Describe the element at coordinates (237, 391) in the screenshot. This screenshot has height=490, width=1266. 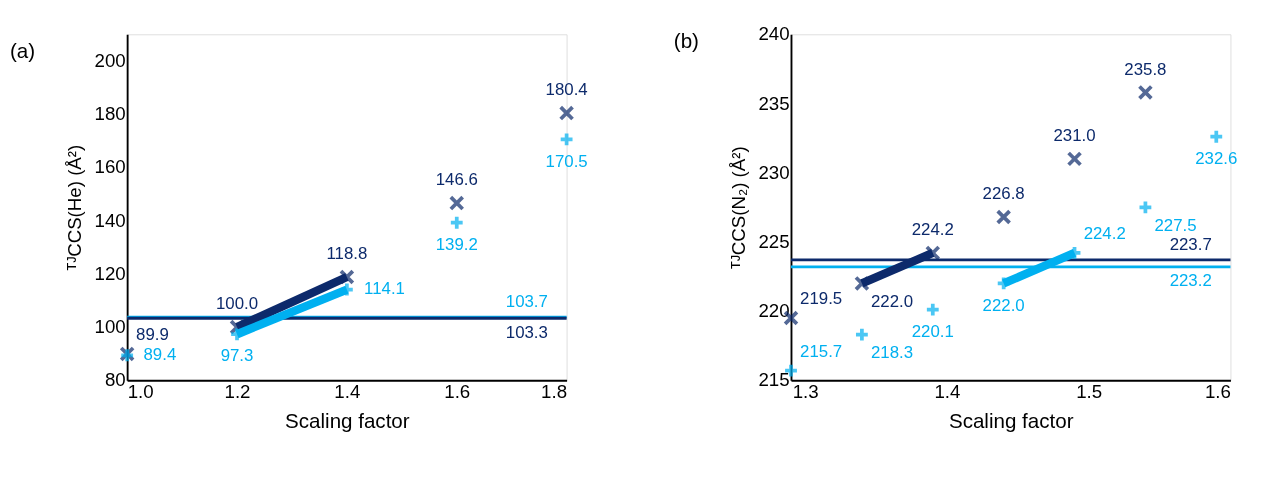
I see `x-tick-label: 1.2` at that location.